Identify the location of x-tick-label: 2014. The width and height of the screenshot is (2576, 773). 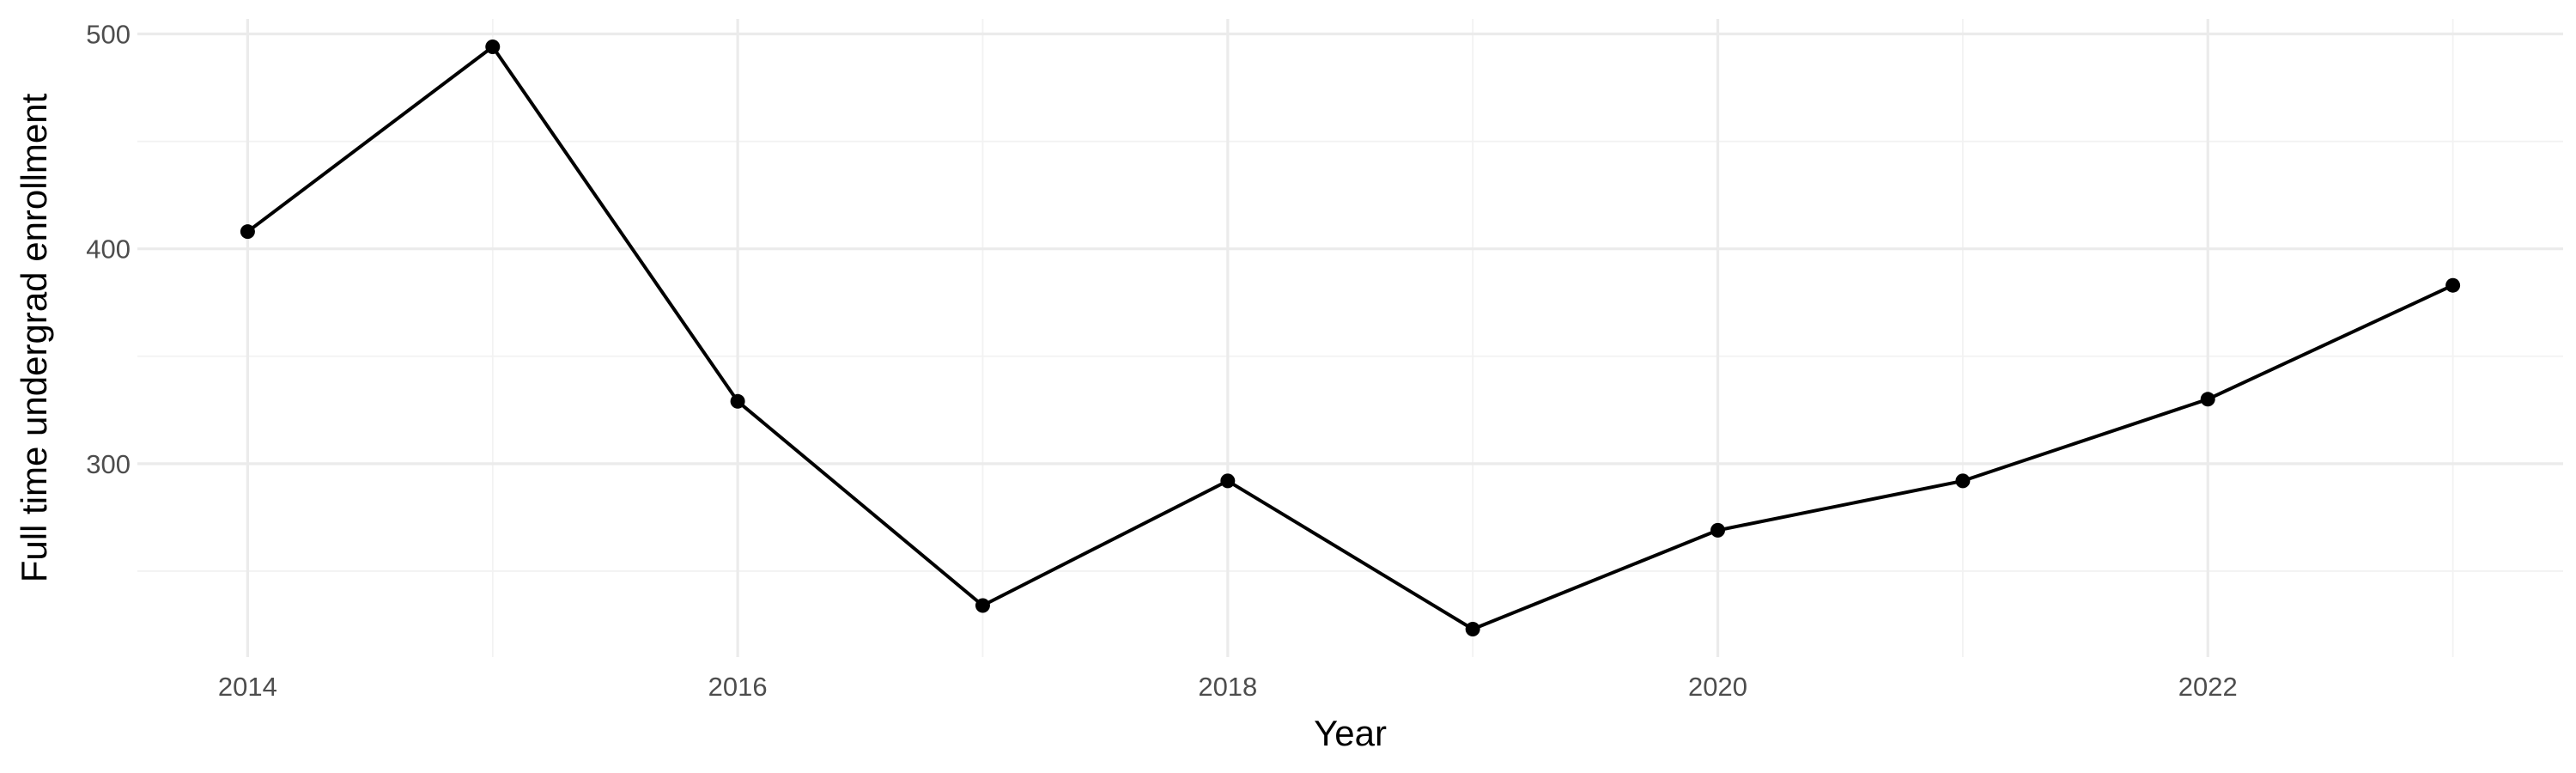
(248, 687).